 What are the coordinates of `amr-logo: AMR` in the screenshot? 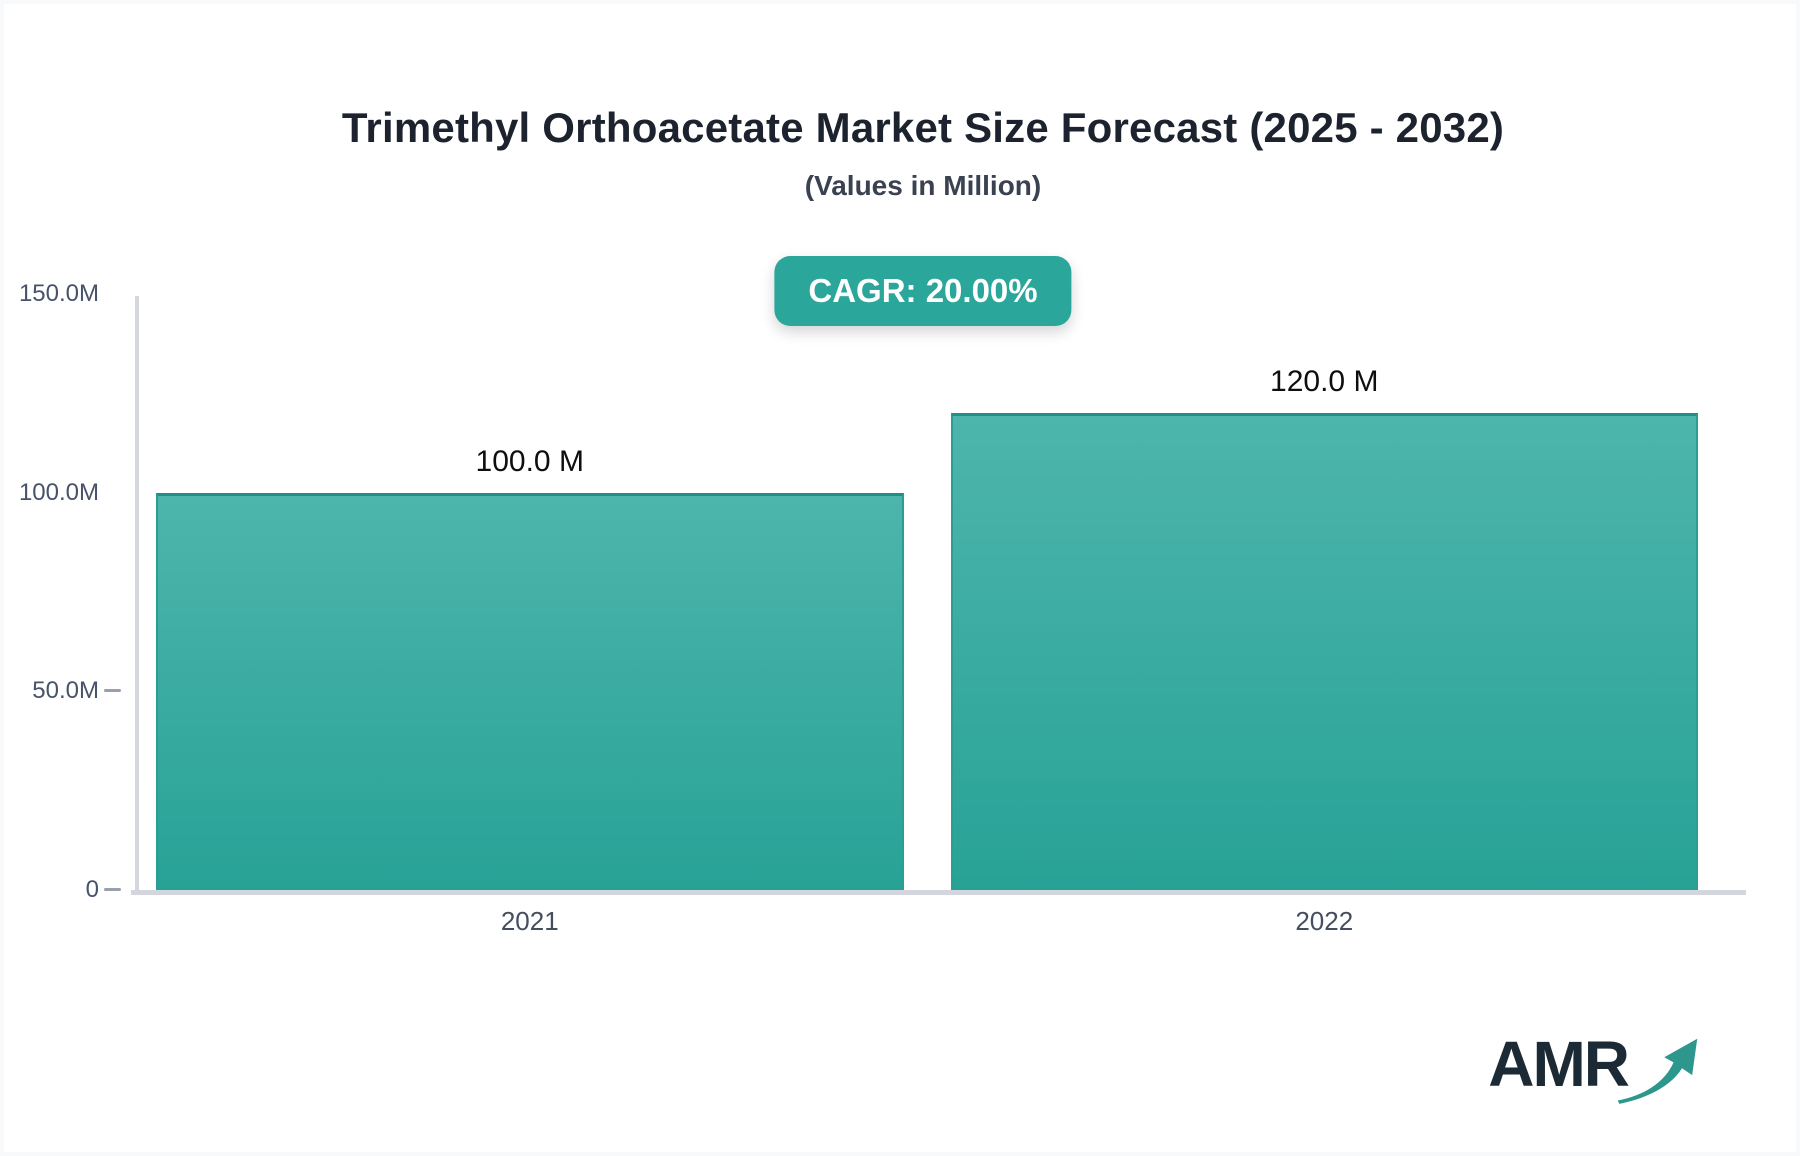 It's located at (1596, 1066).